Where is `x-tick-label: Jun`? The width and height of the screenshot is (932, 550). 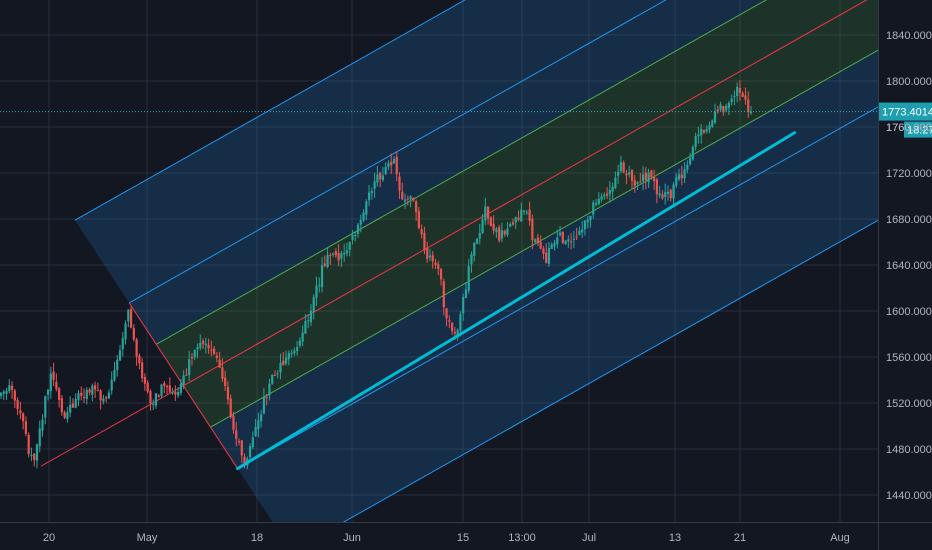
x-tick-label: Jun is located at coordinates (352, 538).